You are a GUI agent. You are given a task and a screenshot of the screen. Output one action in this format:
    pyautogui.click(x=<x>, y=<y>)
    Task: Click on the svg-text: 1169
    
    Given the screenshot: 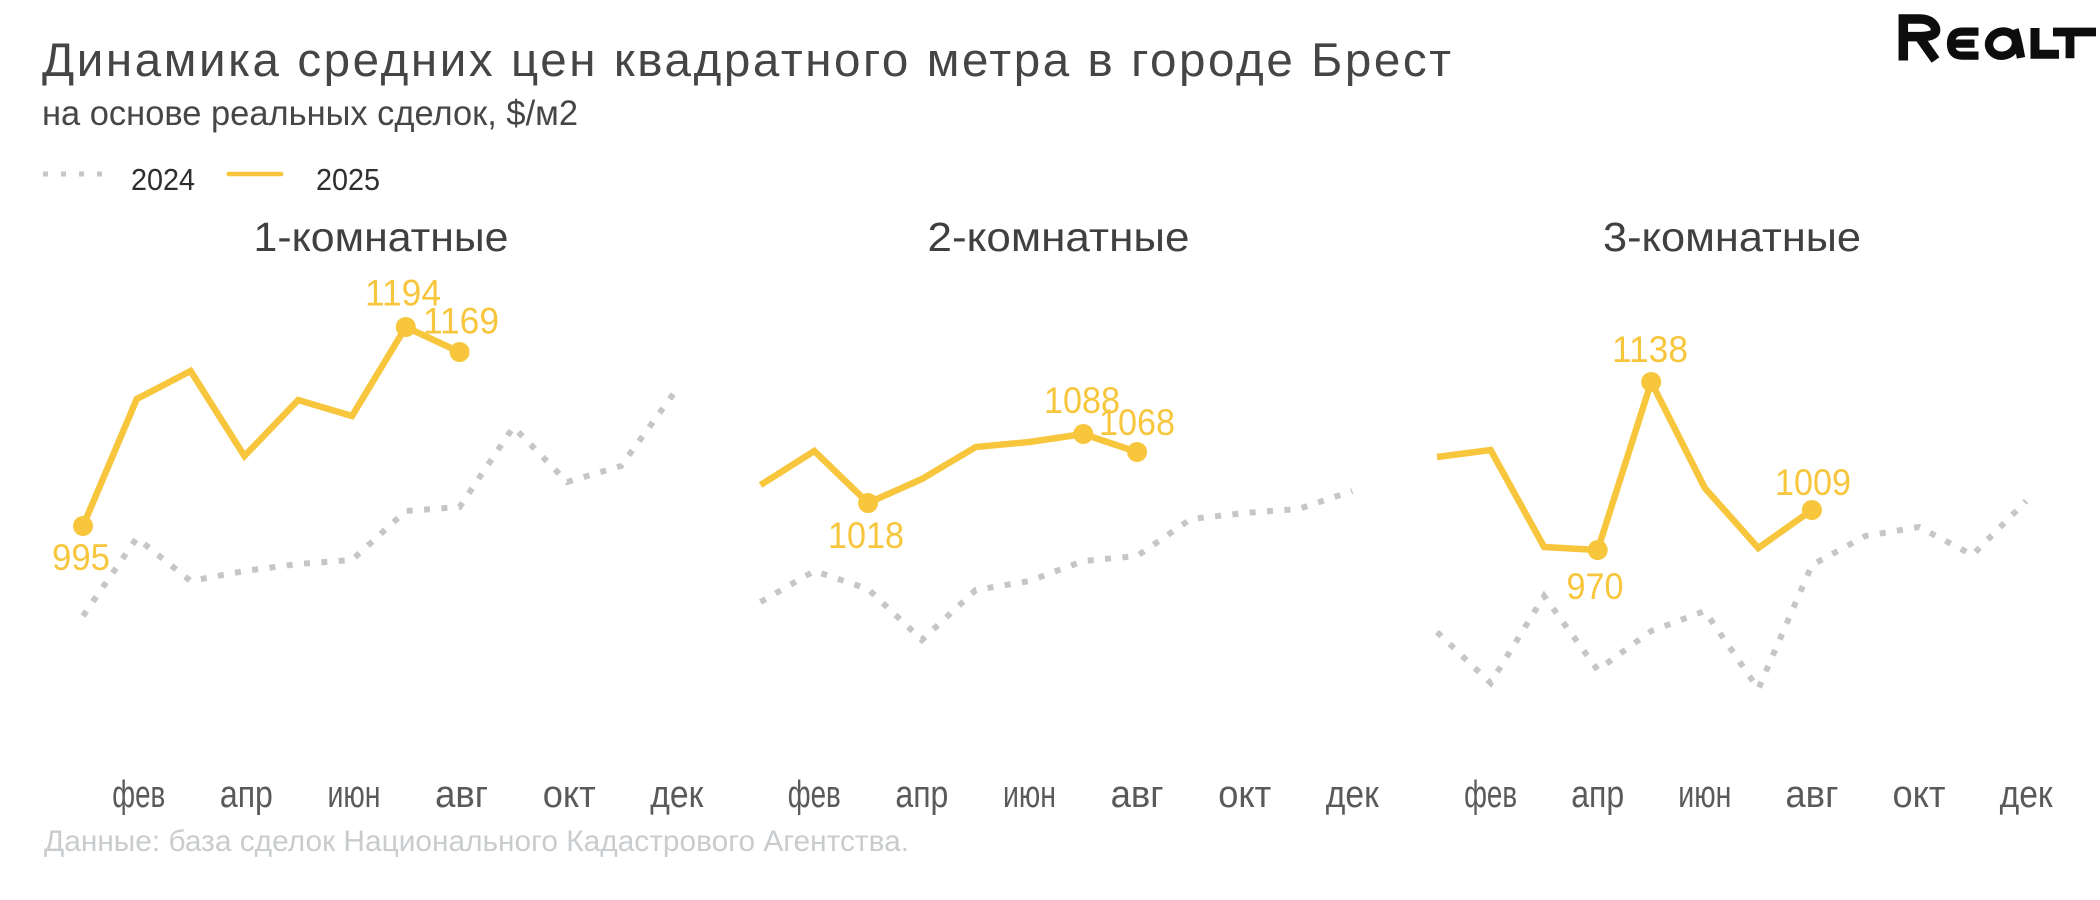 What is the action you would take?
    pyautogui.click(x=461, y=321)
    